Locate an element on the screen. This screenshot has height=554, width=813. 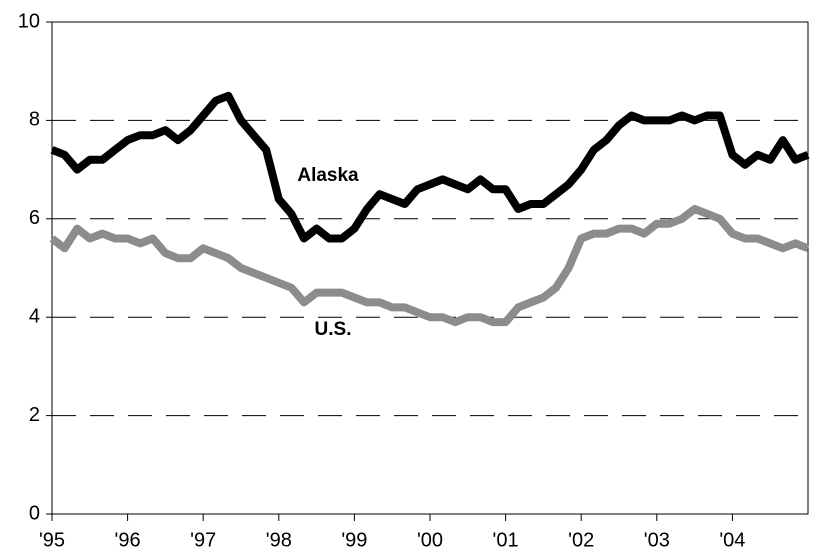
y-tick-label: 8 is located at coordinates (34, 120).